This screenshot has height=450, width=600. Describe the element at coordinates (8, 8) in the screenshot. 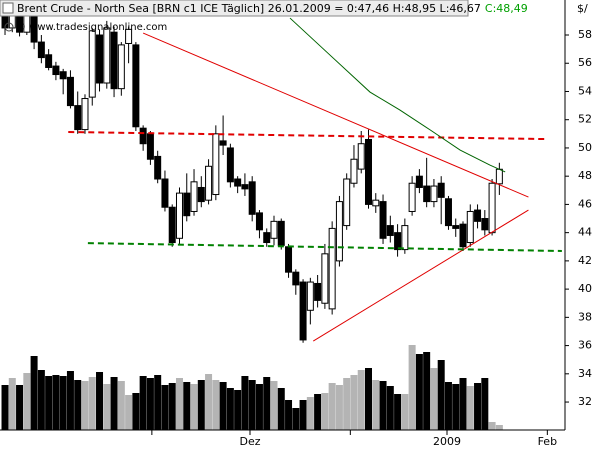

I see `header-icon` at that location.